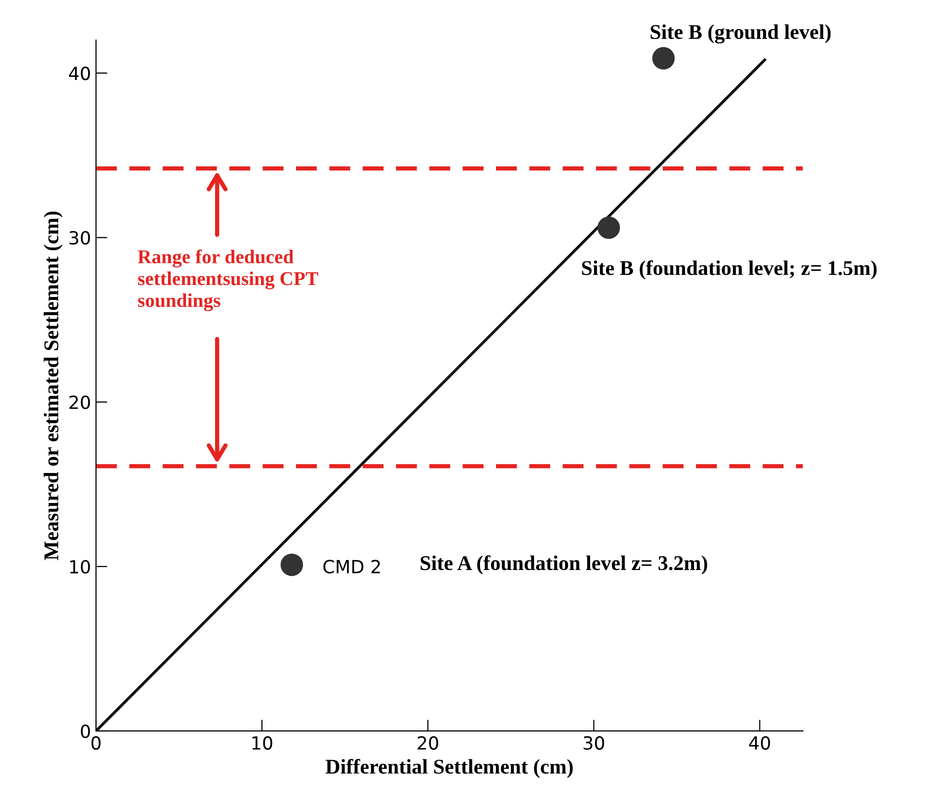 The height and width of the screenshot is (807, 945). What do you see at coordinates (79, 73) in the screenshot?
I see `y-tick-label: 40` at bounding box center [79, 73].